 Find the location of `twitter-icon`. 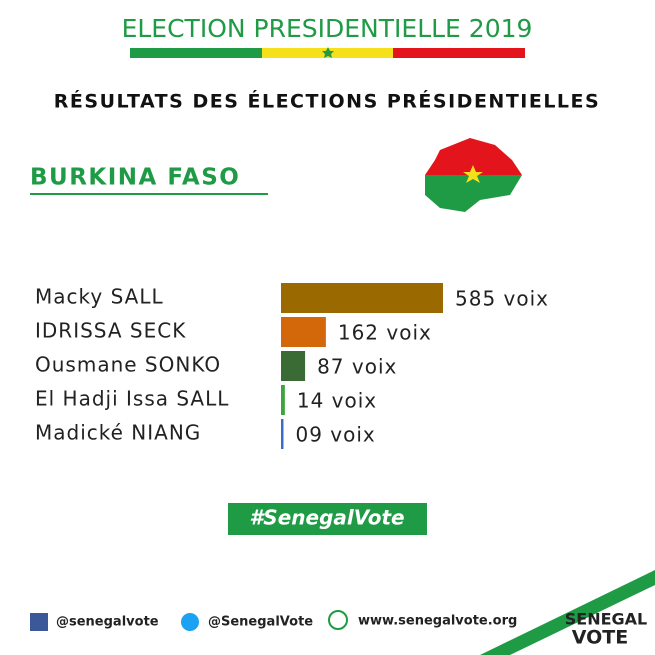

twitter-icon is located at coordinates (190, 622).